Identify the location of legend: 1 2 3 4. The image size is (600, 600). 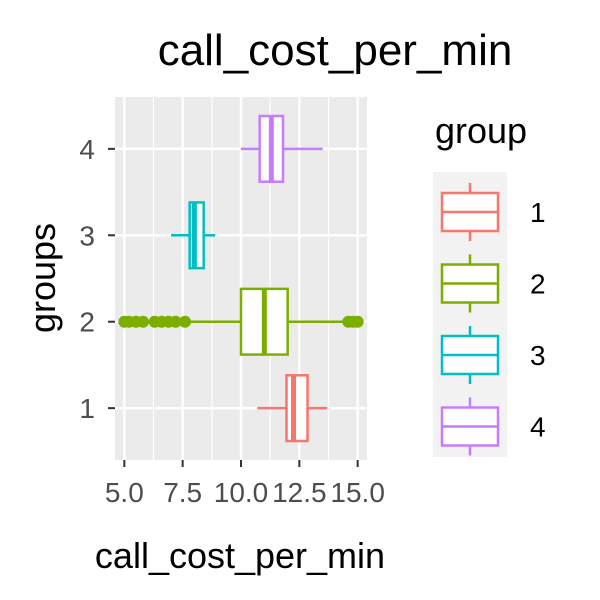
(489, 314).